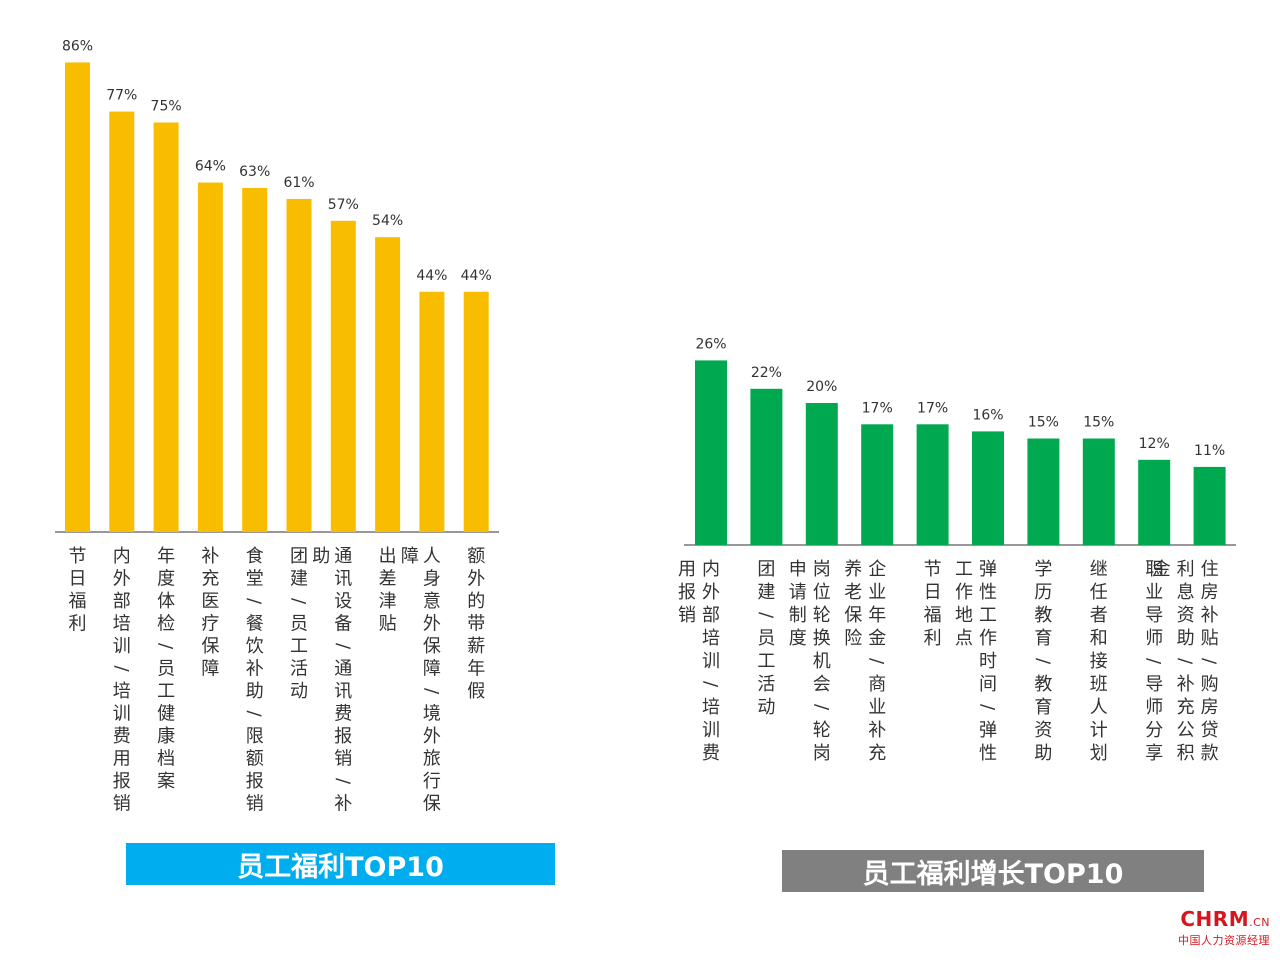 This screenshot has height=960, width=1280. What do you see at coordinates (476, 601) in the screenshot?
I see `svg-text: 的` at bounding box center [476, 601].